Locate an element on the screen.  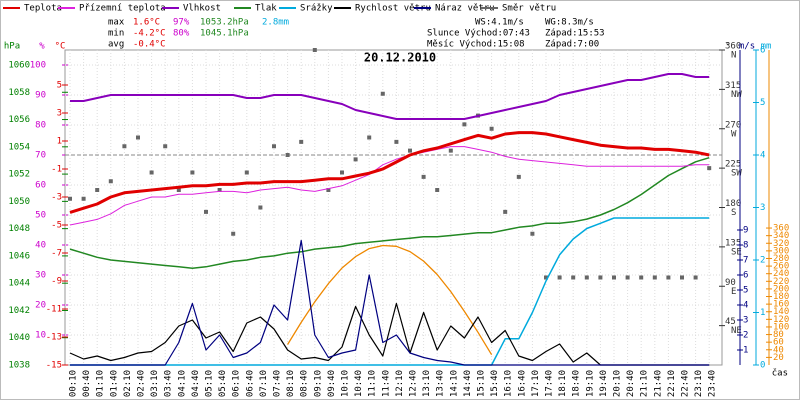
y-tick-label: 1048 is located at coordinates (19, 229).